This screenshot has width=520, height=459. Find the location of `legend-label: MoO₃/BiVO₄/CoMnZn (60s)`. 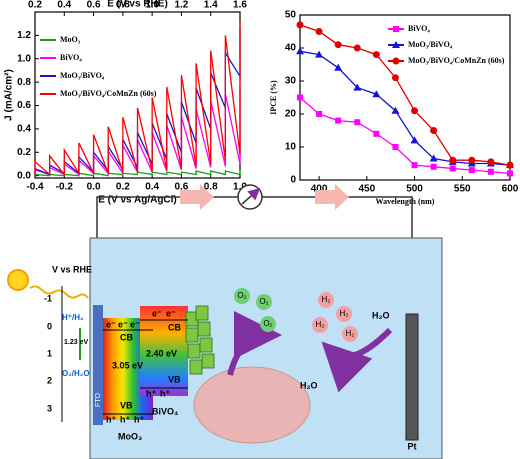

legend-label: MoO₃/BiVO₄/CoMnZn (60s) is located at coordinates (456, 60).